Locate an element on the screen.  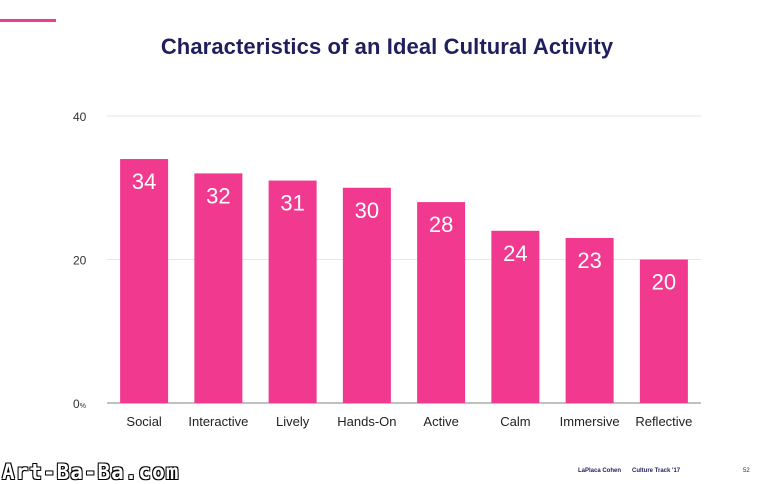
category-label: Active is located at coordinates (440, 421).